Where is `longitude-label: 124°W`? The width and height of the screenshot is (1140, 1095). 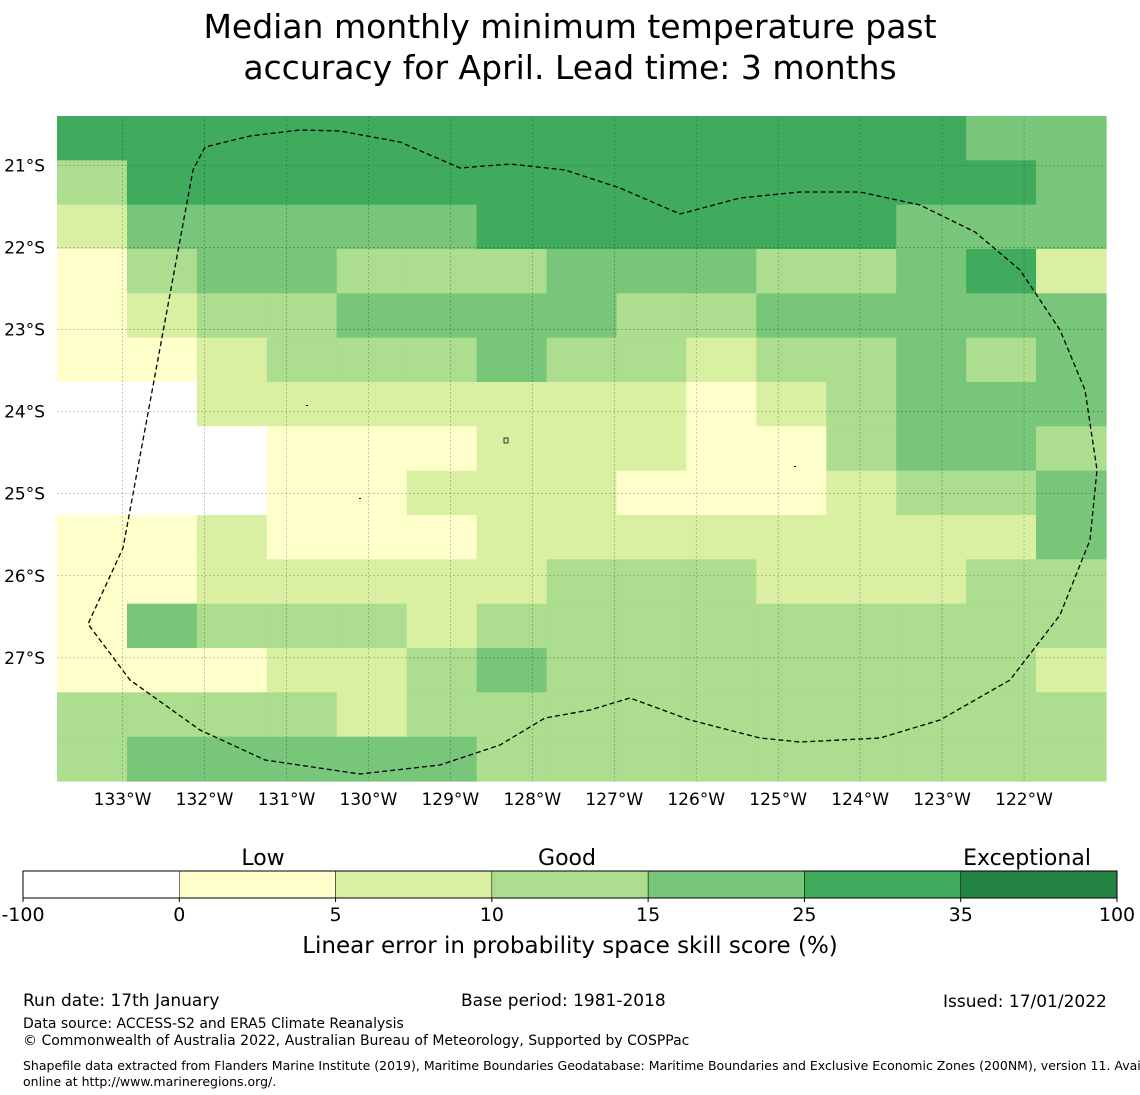
longitude-label: 124°W is located at coordinates (860, 800).